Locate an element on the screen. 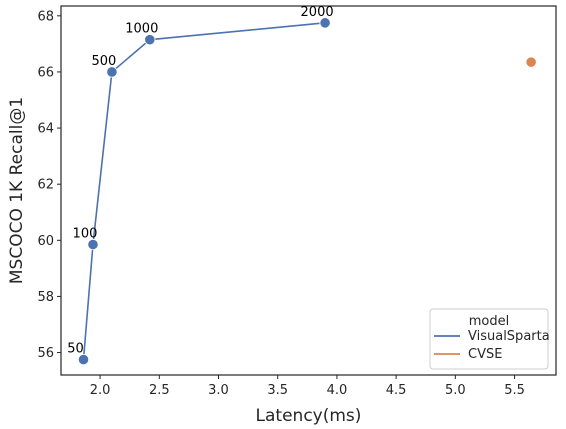 Image resolution: width=566 pixels, height=429 pixels. y-axis: 56 58 60 62 64 66 68 is located at coordinates (49, 185).